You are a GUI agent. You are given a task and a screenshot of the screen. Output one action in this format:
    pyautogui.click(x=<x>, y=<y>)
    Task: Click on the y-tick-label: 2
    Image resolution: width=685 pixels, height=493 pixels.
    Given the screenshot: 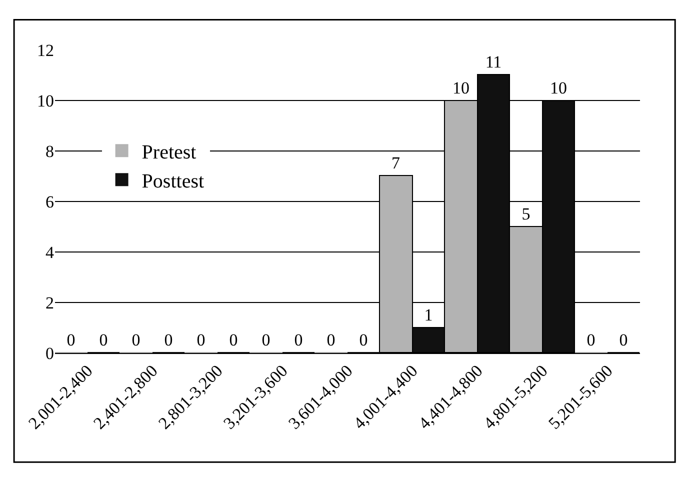 What is the action you would take?
    pyautogui.click(x=50, y=302)
    